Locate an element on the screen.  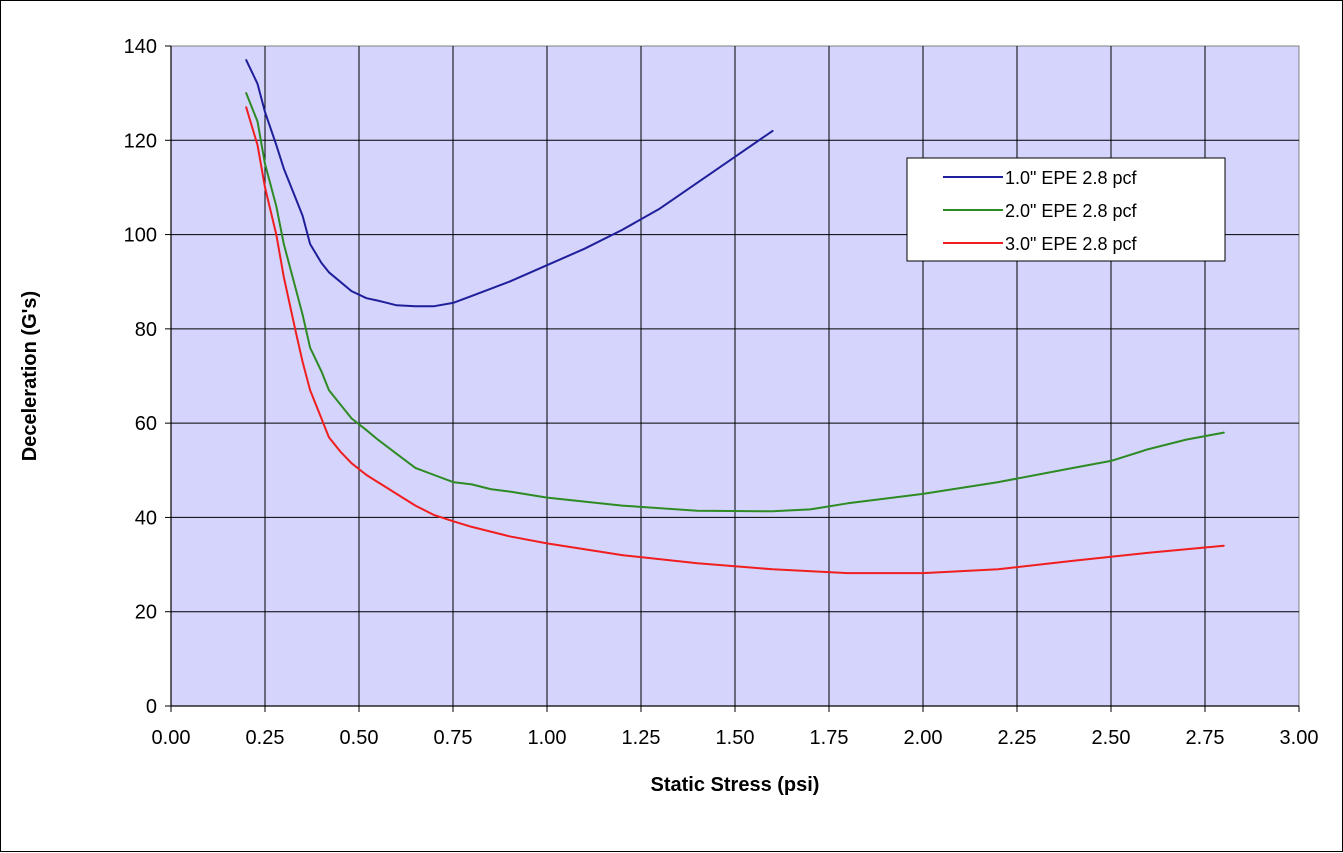
y-tick-label: 100 is located at coordinates (140, 236).